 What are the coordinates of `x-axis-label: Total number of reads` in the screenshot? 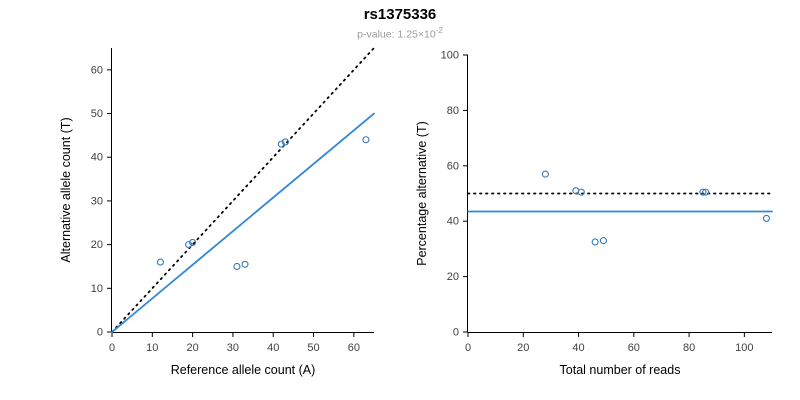 It's located at (620, 370).